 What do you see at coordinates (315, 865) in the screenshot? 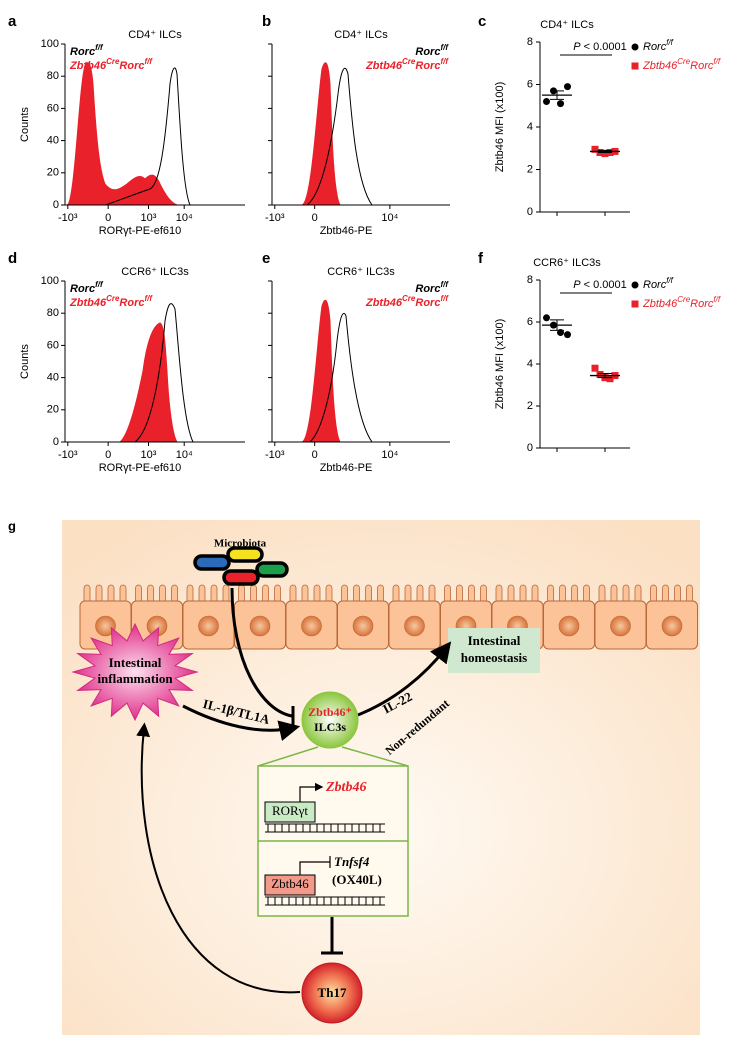
I see `repression-arrow` at bounding box center [315, 865].